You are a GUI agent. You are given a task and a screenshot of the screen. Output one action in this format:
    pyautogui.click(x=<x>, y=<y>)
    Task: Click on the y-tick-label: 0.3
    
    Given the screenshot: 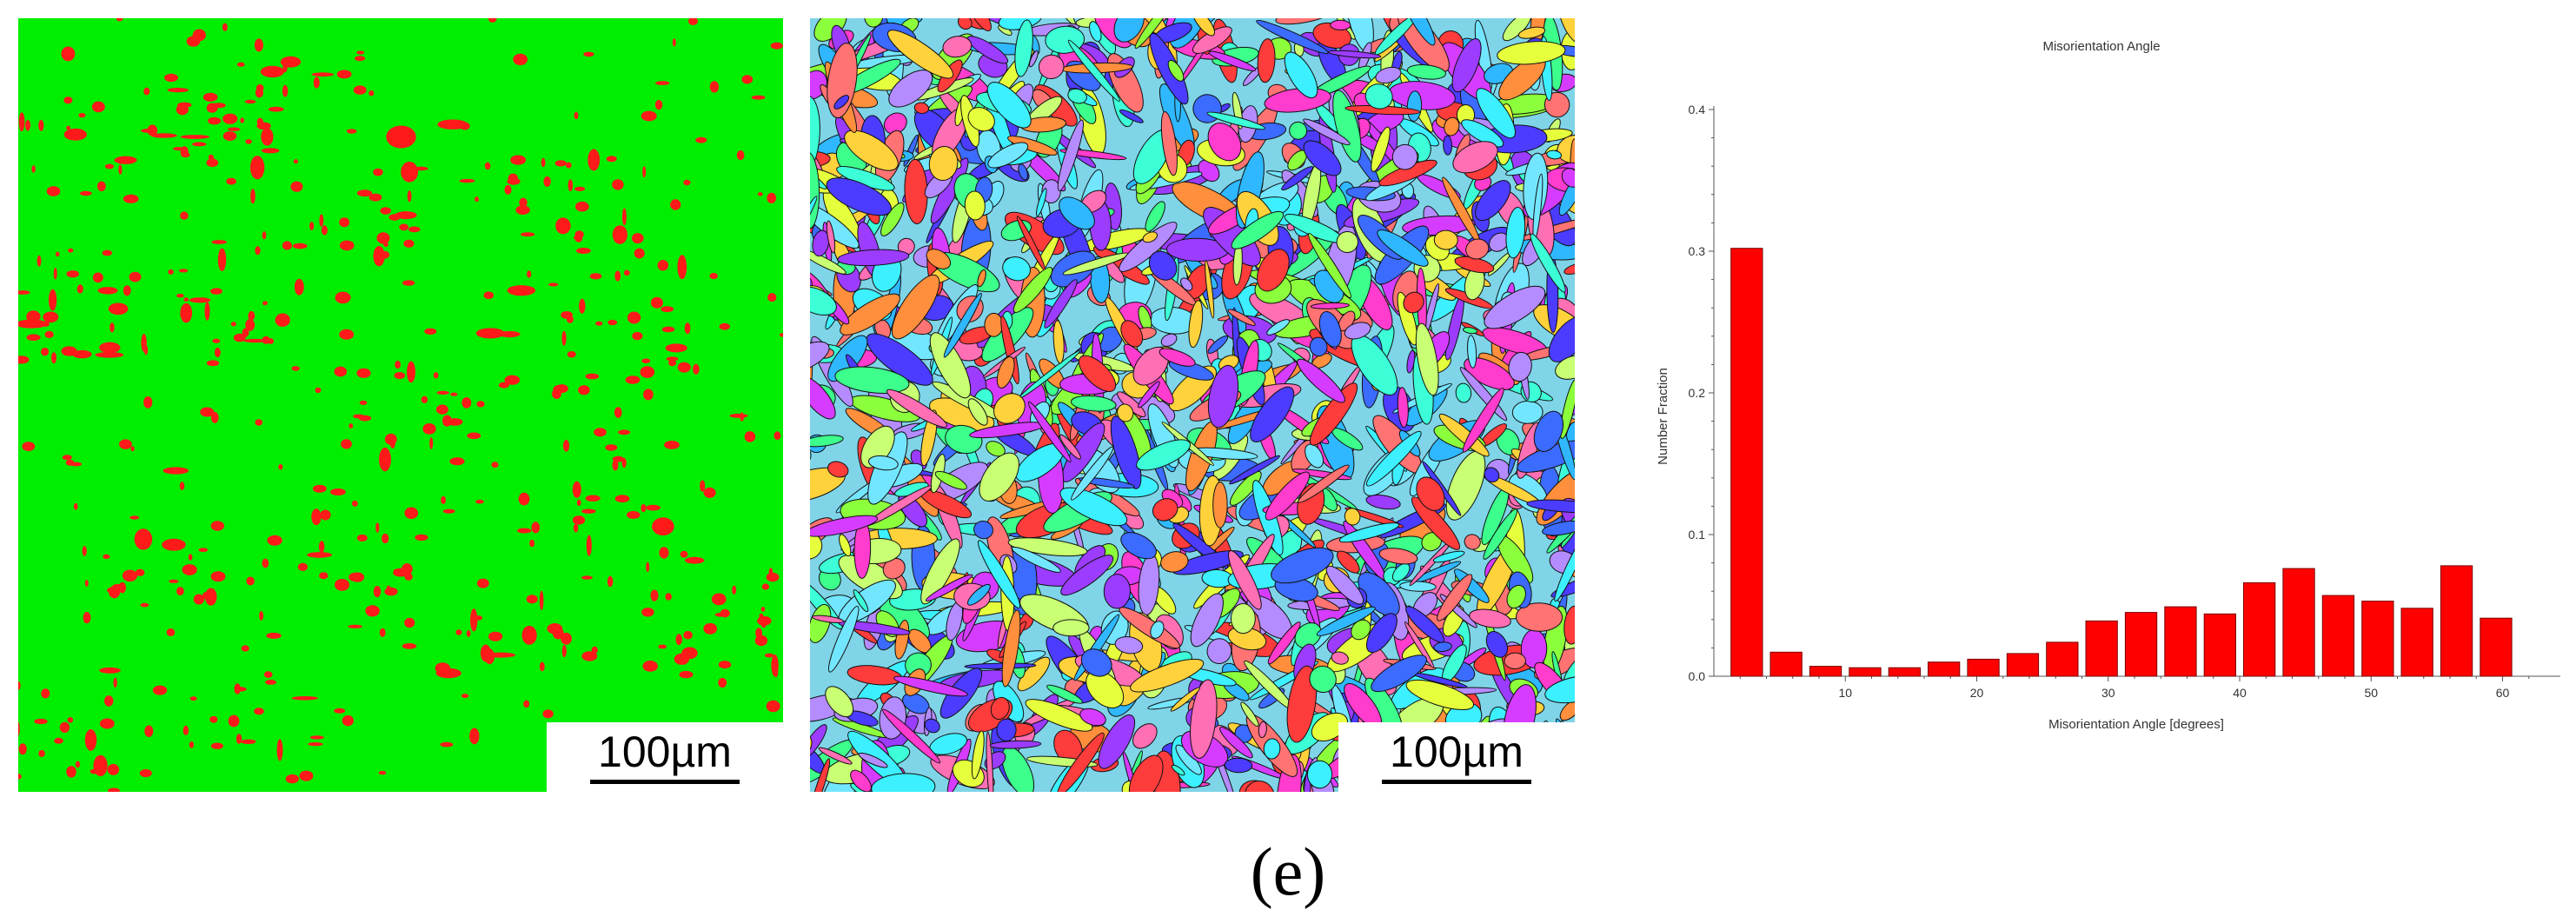 What is the action you would take?
    pyautogui.click(x=1697, y=251)
    